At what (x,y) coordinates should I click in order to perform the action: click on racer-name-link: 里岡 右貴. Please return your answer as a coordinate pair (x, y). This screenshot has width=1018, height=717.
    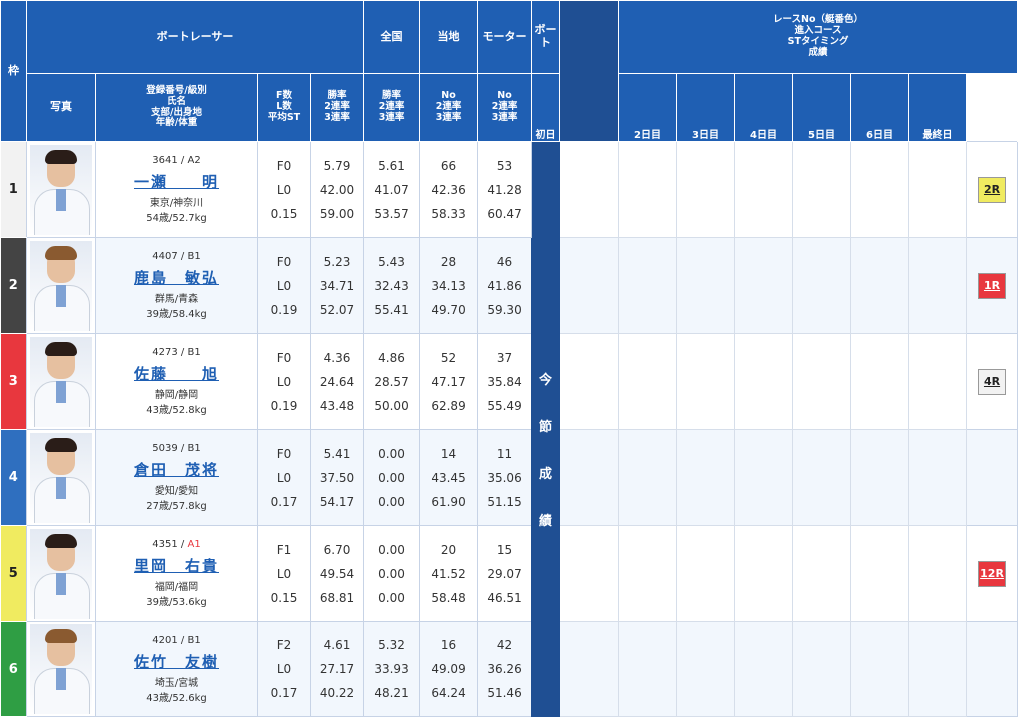
    Looking at the image, I should click on (176, 566).